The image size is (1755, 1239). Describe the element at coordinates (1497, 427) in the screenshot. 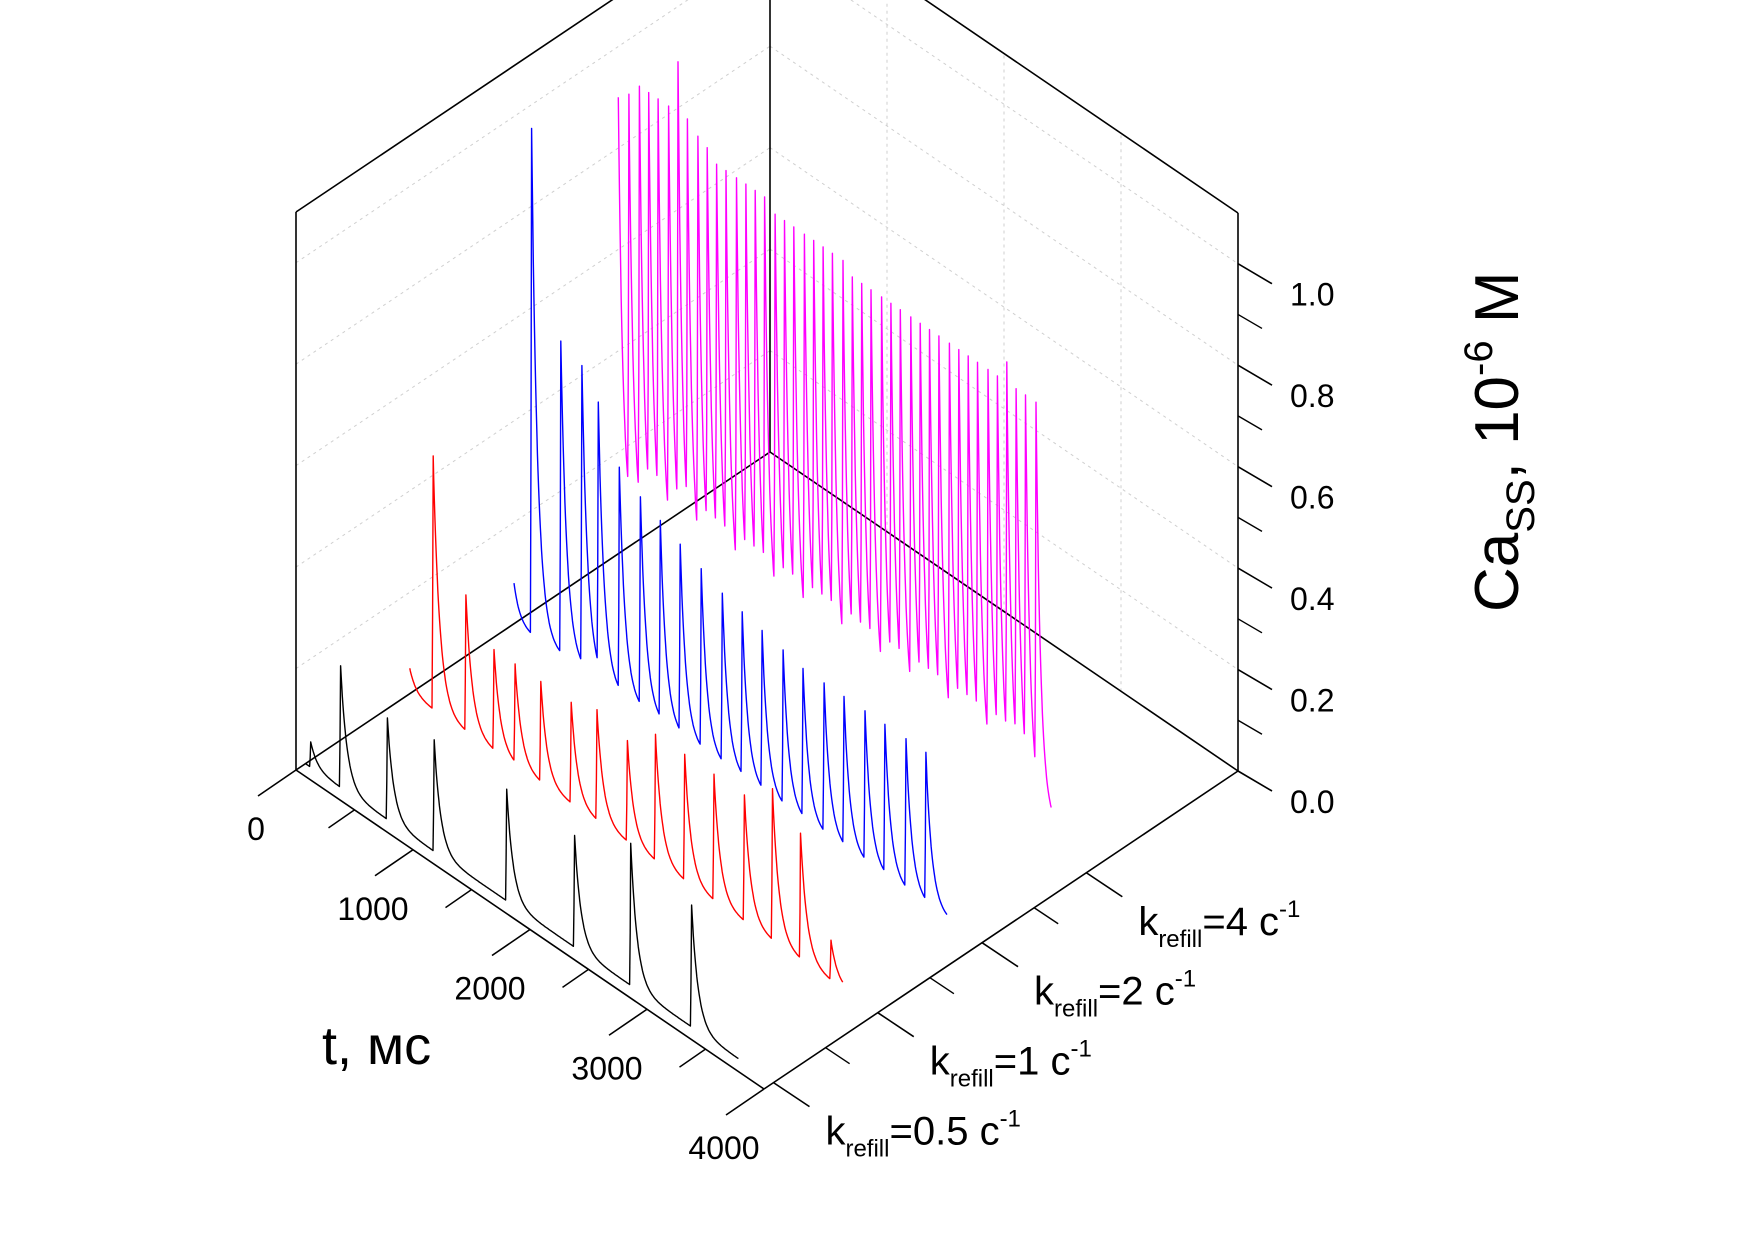

I see `z-title-mid: , 10` at that location.